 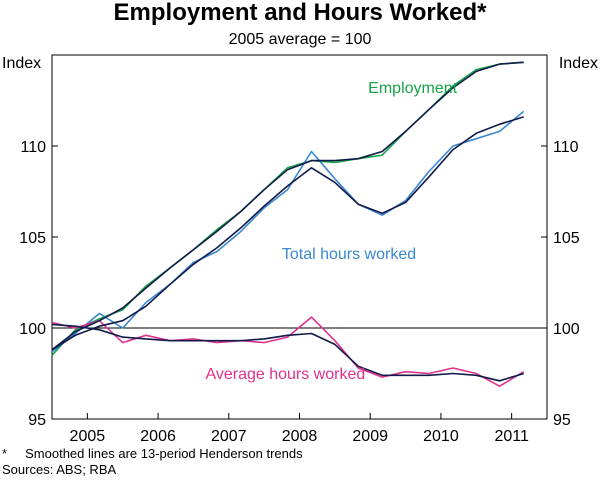 What do you see at coordinates (21, 63) in the screenshot?
I see `left-axis-label: Index` at bounding box center [21, 63].